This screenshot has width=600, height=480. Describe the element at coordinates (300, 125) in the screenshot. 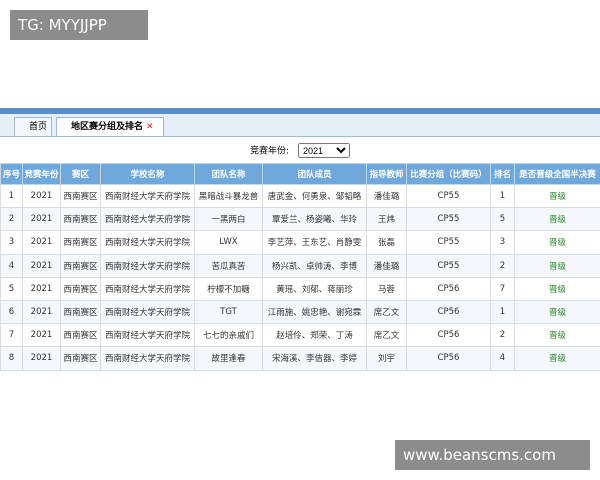

I see `tab-bar: 首页 地区赛分组及排名 ✕` at that location.